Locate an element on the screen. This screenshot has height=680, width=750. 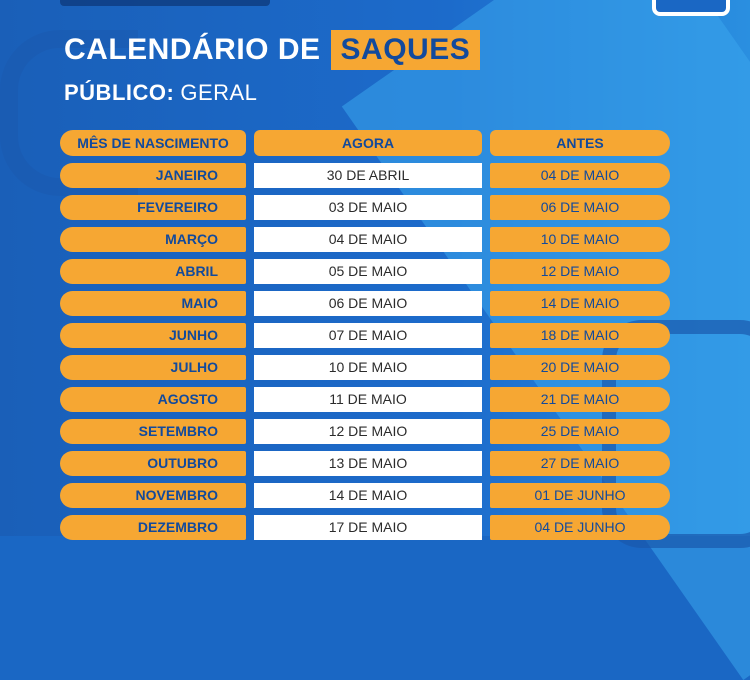
row-antes-cell: 01 DE JUNHO is located at coordinates (580, 495).